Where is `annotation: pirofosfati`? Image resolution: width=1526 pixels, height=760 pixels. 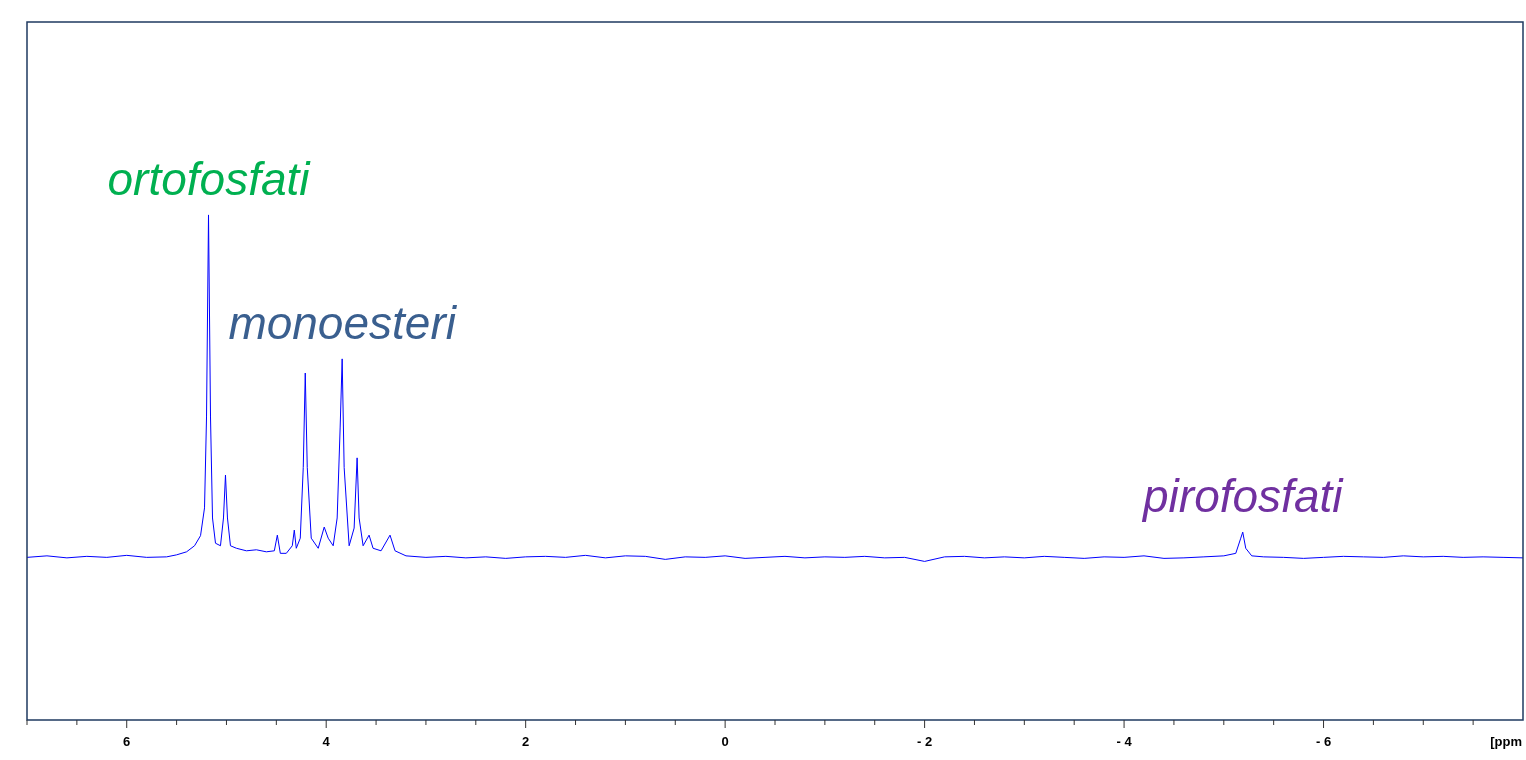
annotation: pirofosfati is located at coordinates (1243, 496).